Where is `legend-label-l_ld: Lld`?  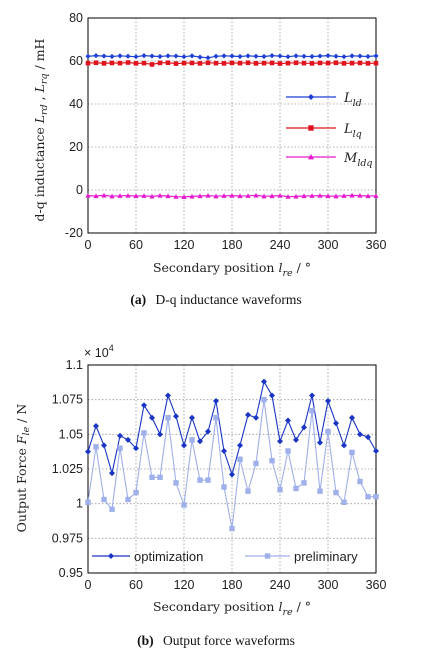 legend-label-l_ld: Lld is located at coordinates (352, 100).